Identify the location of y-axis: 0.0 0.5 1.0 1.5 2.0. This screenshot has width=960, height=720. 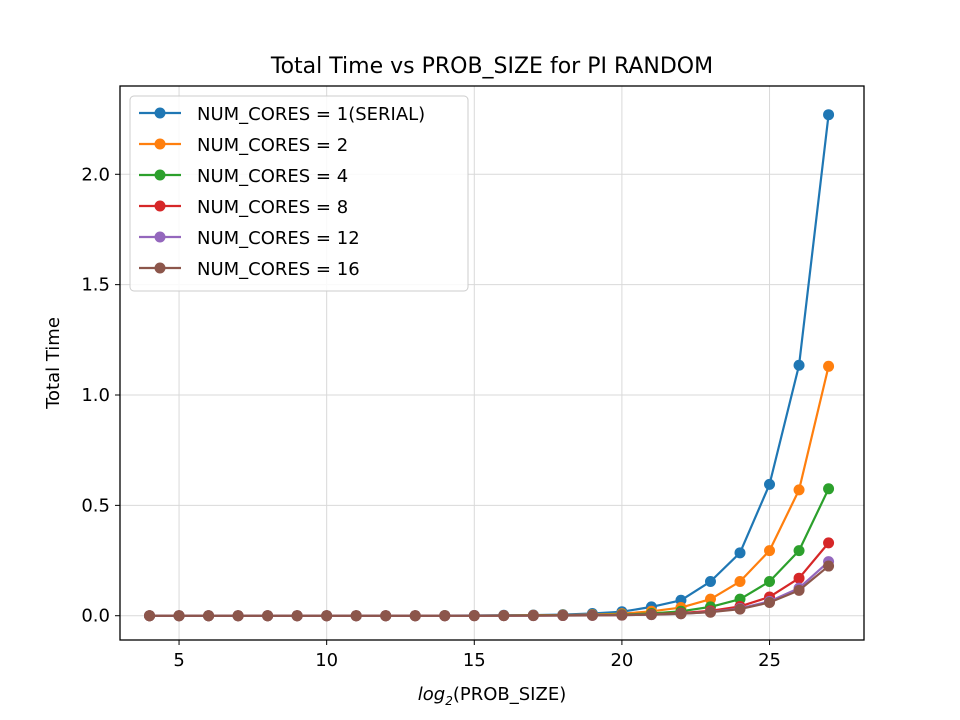
(100, 395).